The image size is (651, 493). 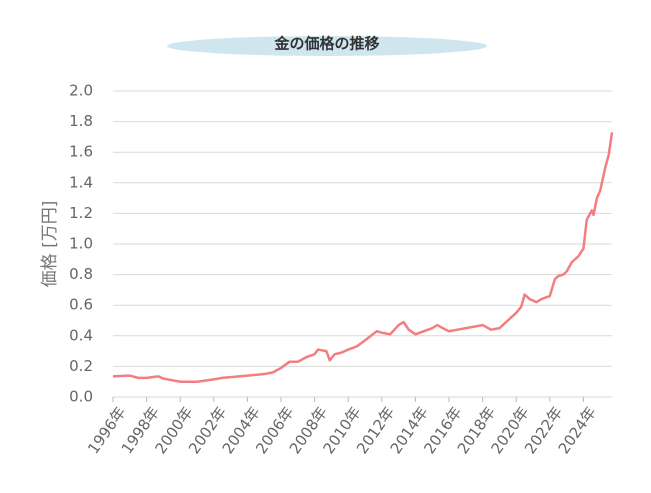 I want to click on y-axis-label: 価格 [万円], so click(x=50, y=244).